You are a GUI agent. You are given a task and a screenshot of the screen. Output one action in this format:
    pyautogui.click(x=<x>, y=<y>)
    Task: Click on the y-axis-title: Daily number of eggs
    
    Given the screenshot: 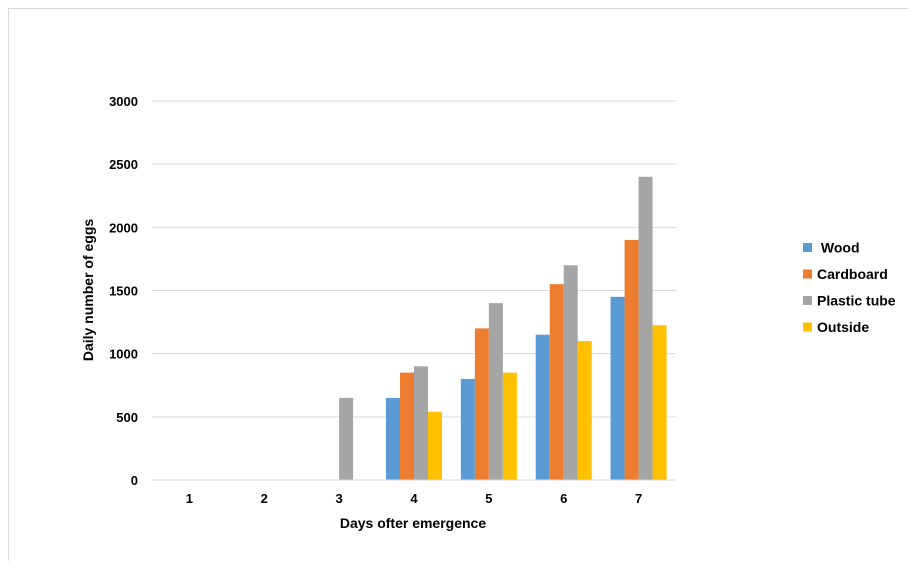 What is the action you would take?
    pyautogui.click(x=88, y=290)
    